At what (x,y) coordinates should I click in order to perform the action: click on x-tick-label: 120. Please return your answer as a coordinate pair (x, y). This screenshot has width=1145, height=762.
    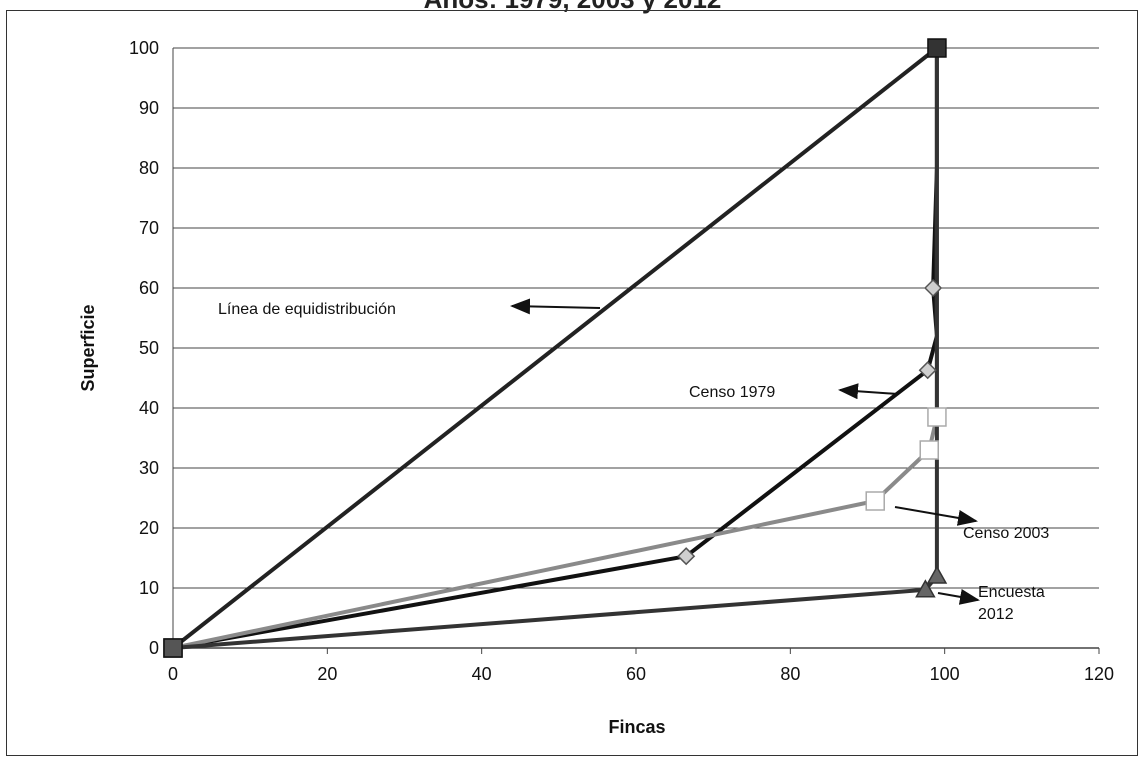
    Looking at the image, I should click on (1099, 674).